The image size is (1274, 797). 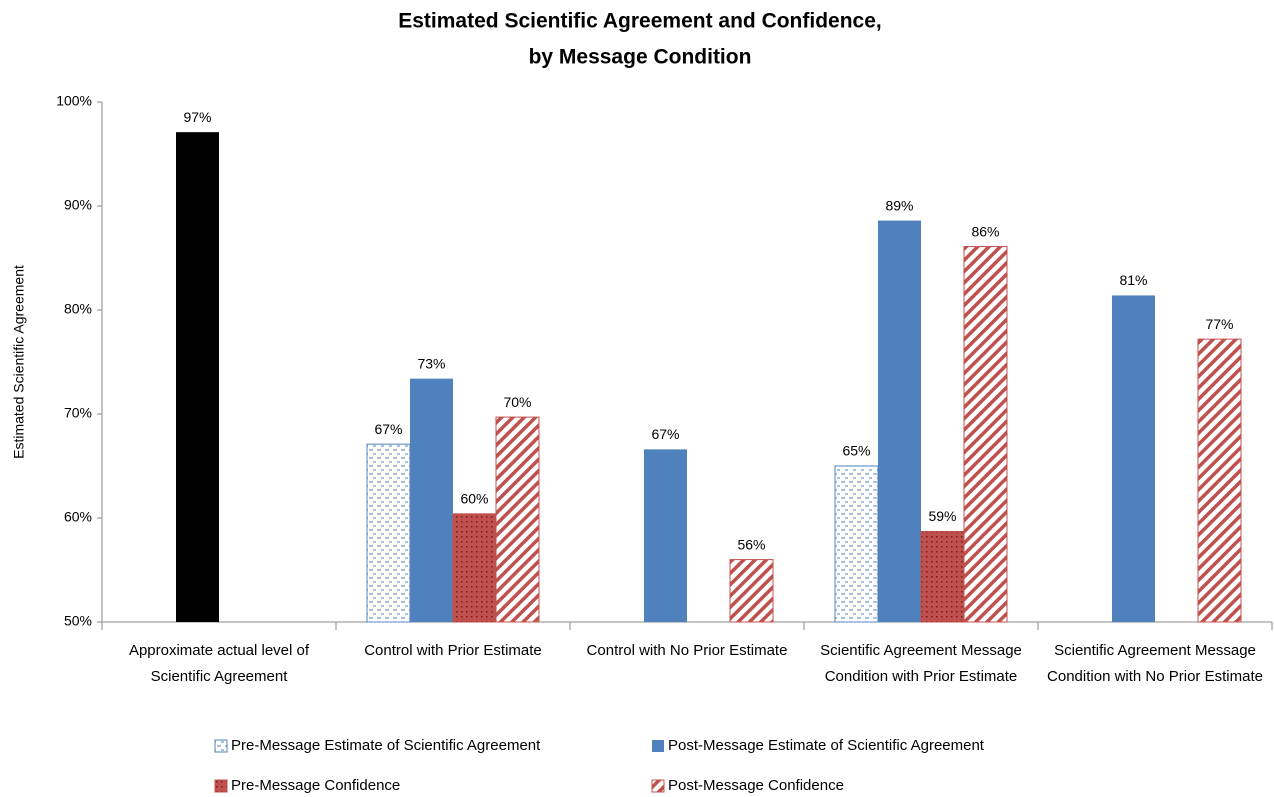 What do you see at coordinates (431, 363) in the screenshot?
I see `data-label: 73%` at bounding box center [431, 363].